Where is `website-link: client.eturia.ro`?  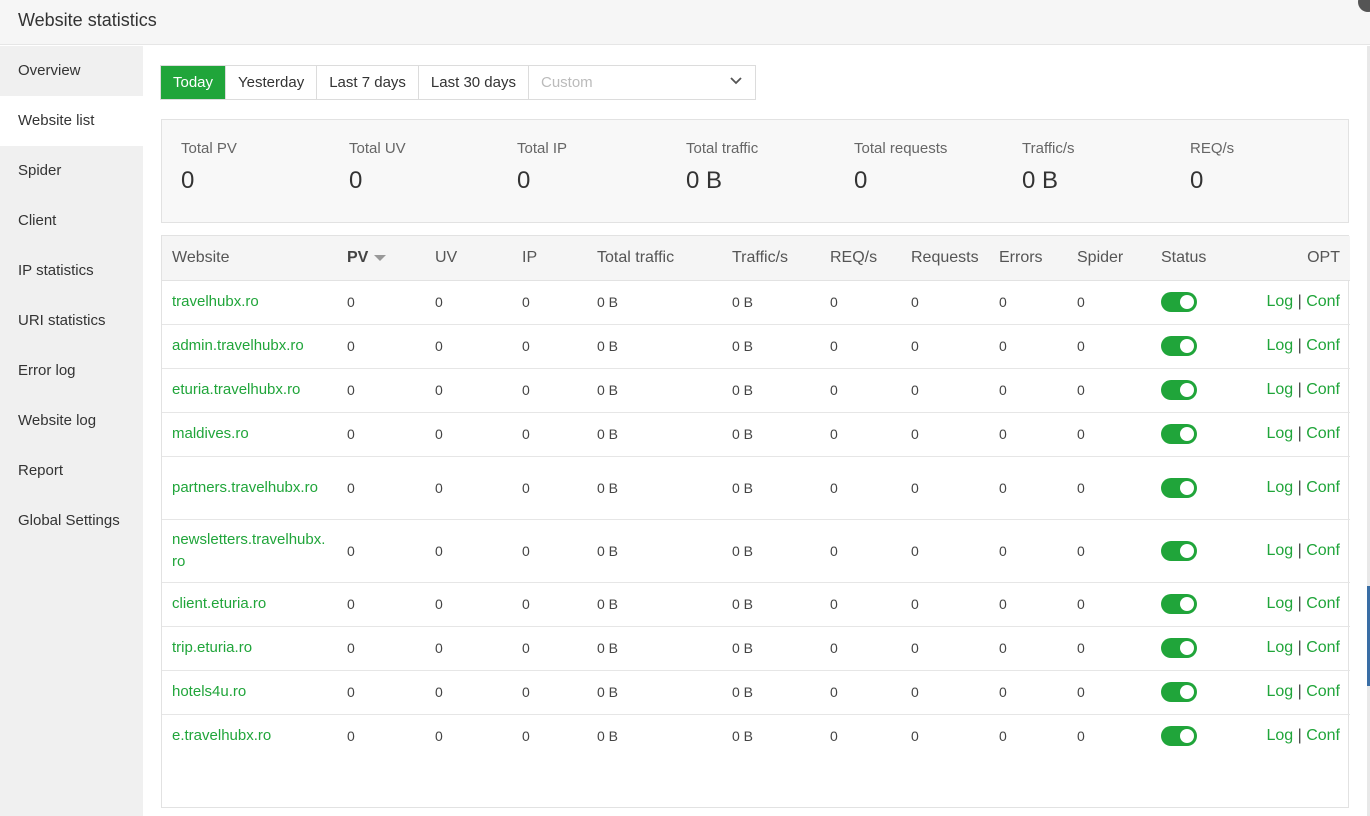
website-link: client.eturia.ro is located at coordinates (249, 604).